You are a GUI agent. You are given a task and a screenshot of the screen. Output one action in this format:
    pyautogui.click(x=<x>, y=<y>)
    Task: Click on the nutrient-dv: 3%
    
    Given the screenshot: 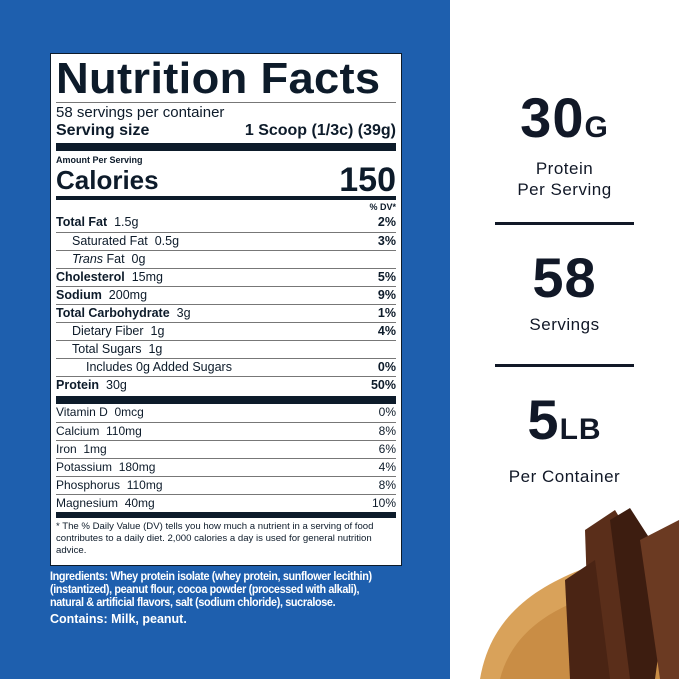 What is the action you would take?
    pyautogui.click(x=386, y=241)
    